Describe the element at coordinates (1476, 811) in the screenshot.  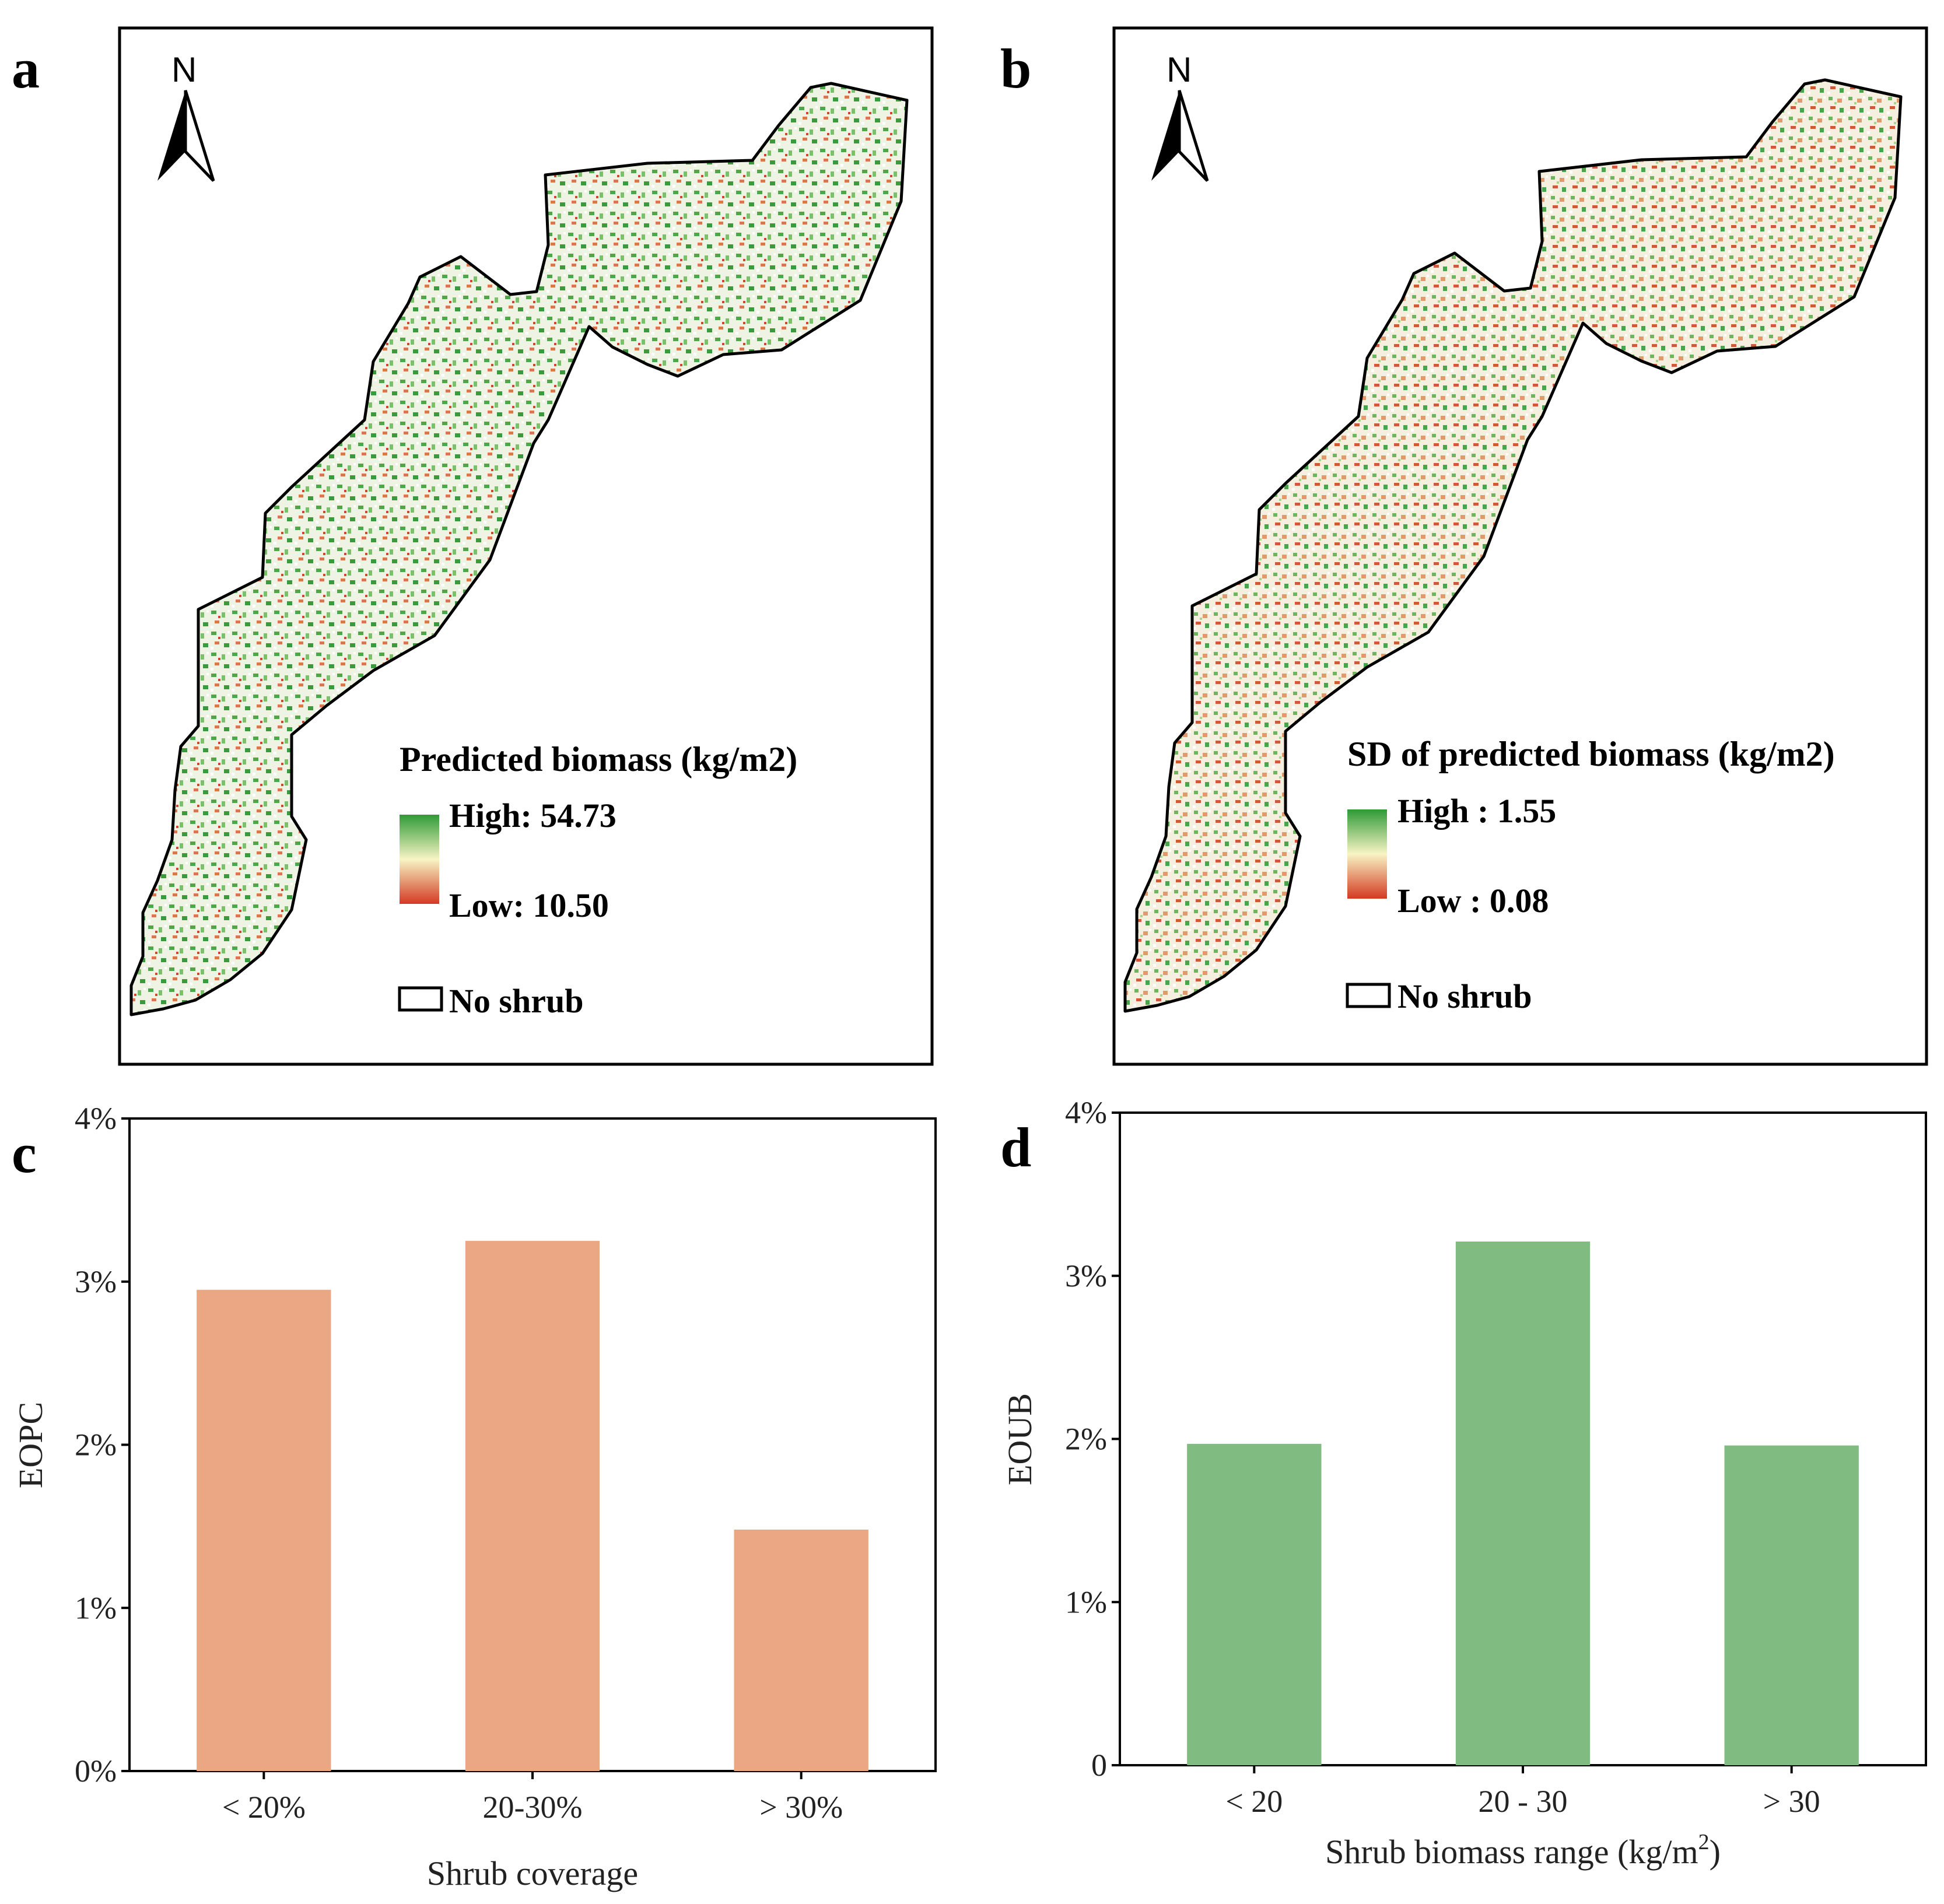
I see `legend-high: High : 1.55` at that location.